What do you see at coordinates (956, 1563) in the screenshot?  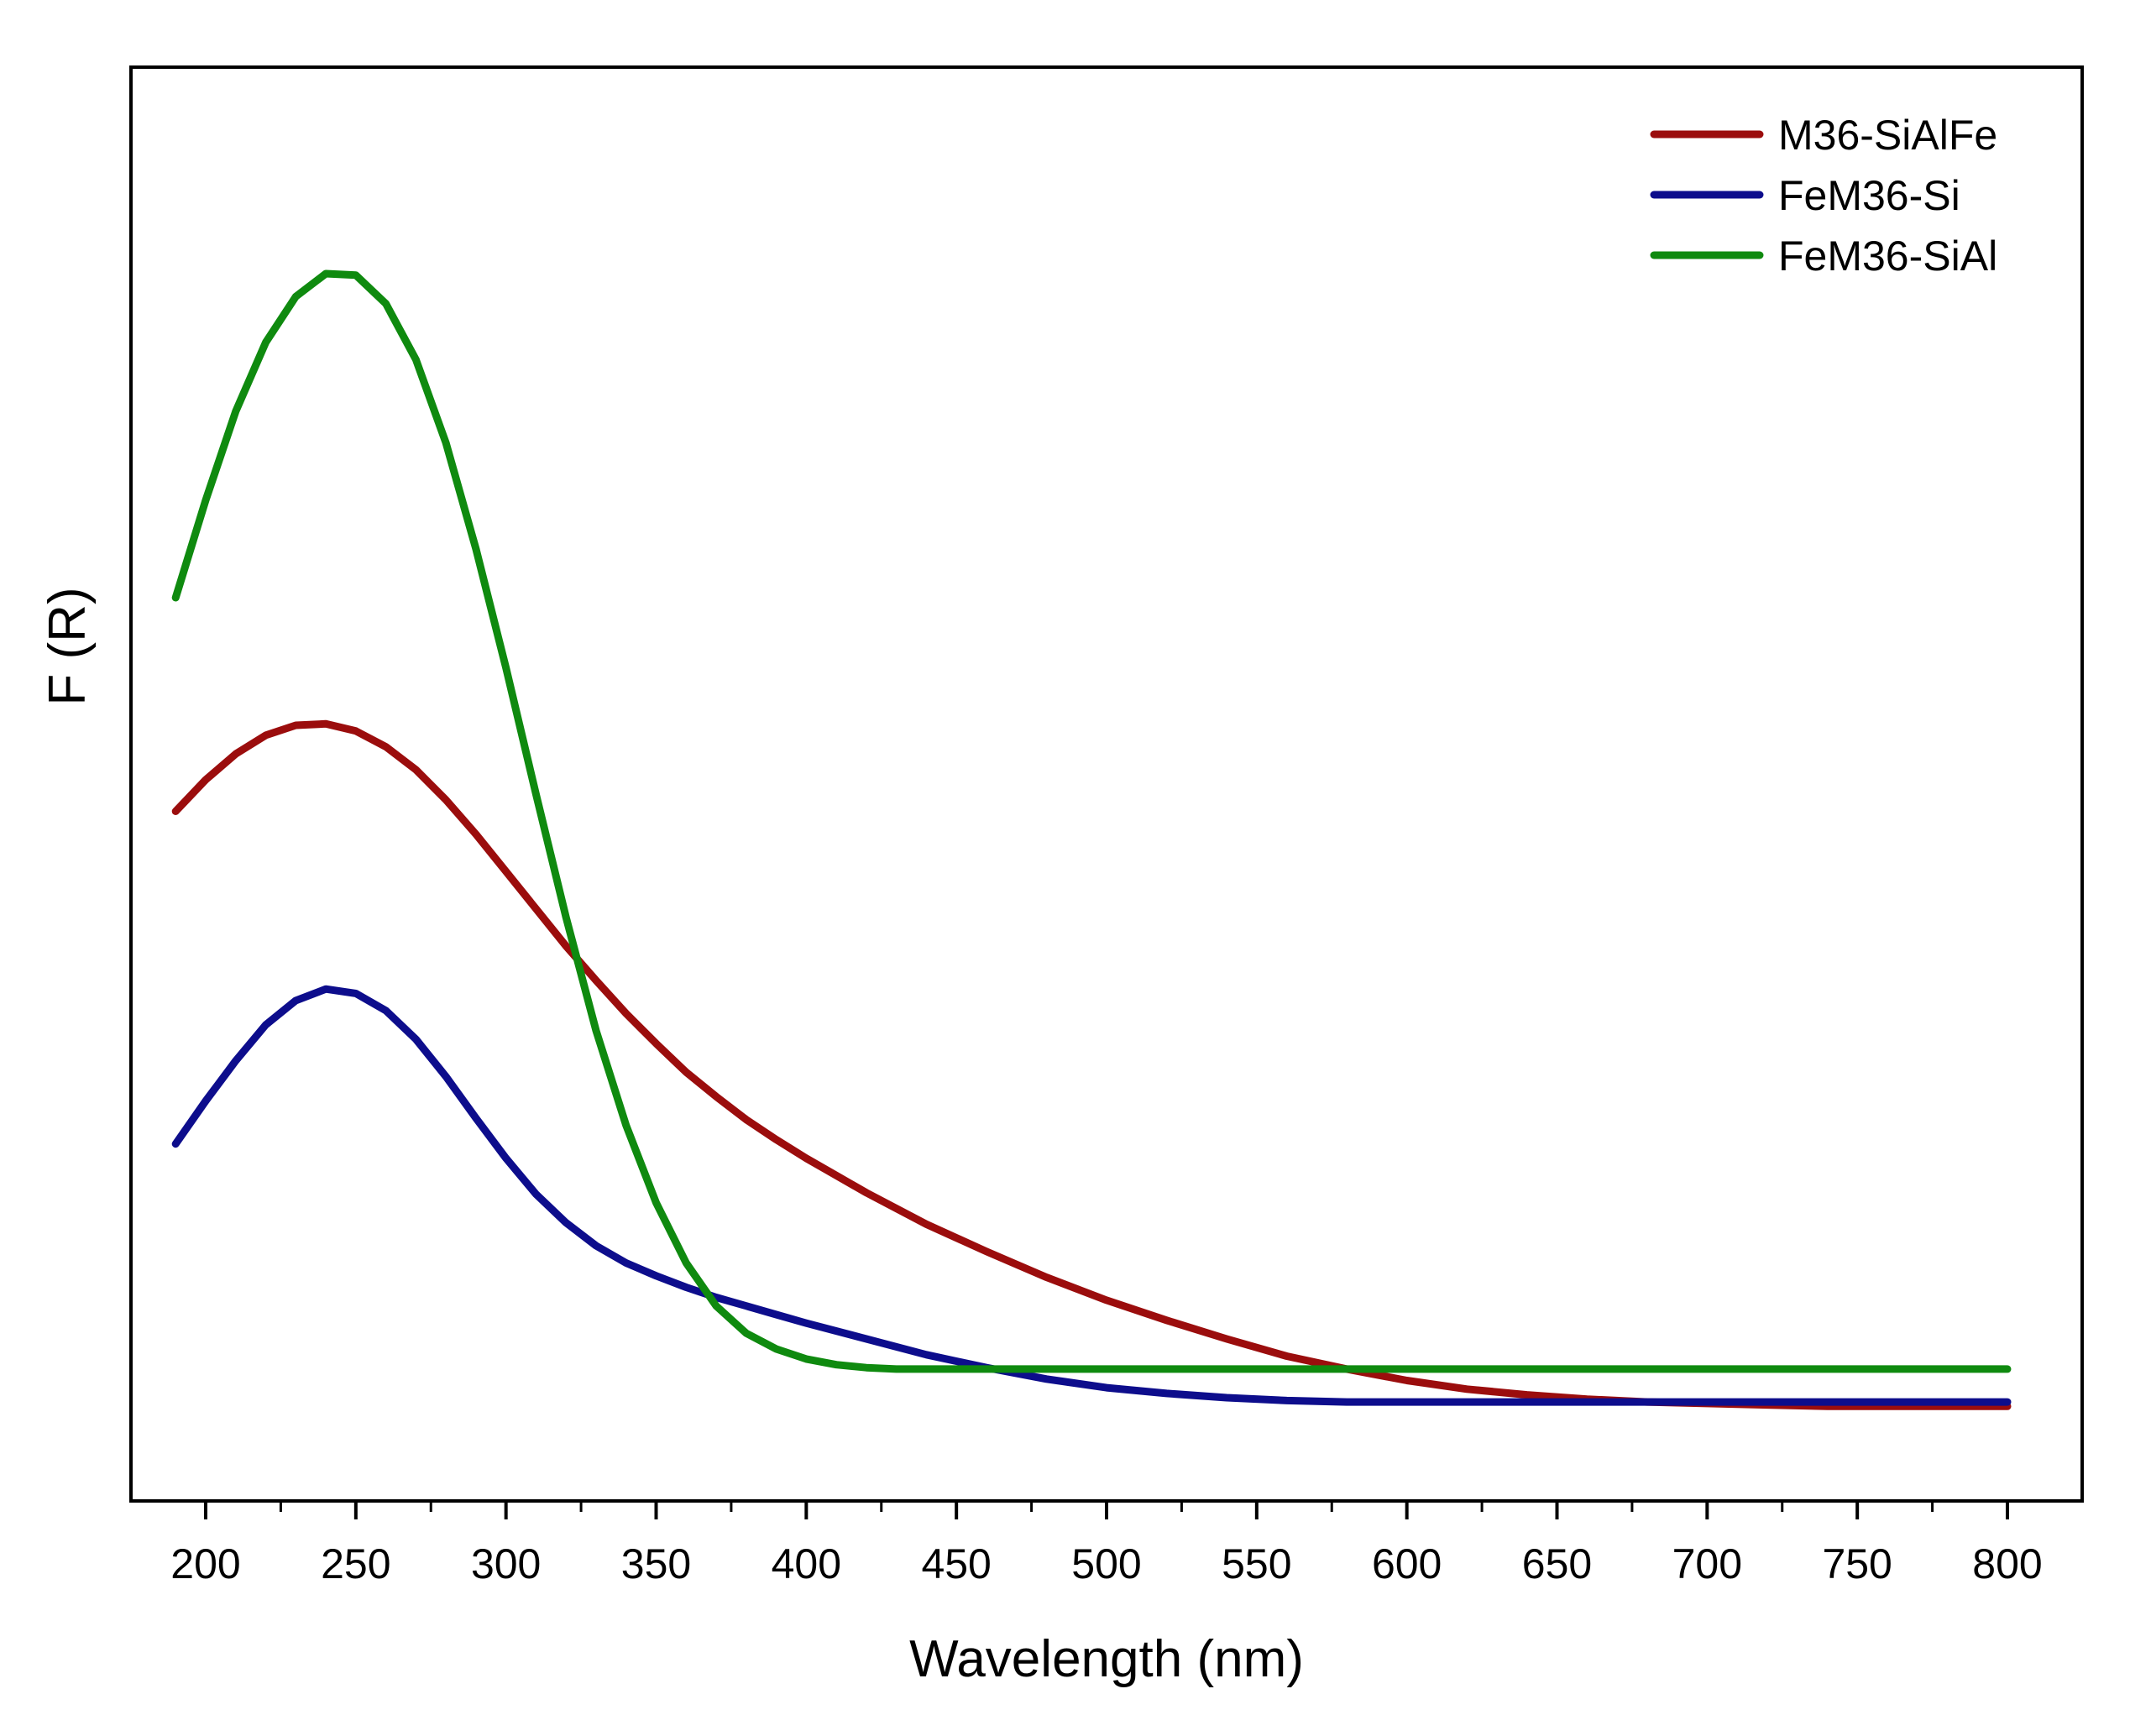 I see `x-tick-label: 450` at bounding box center [956, 1563].